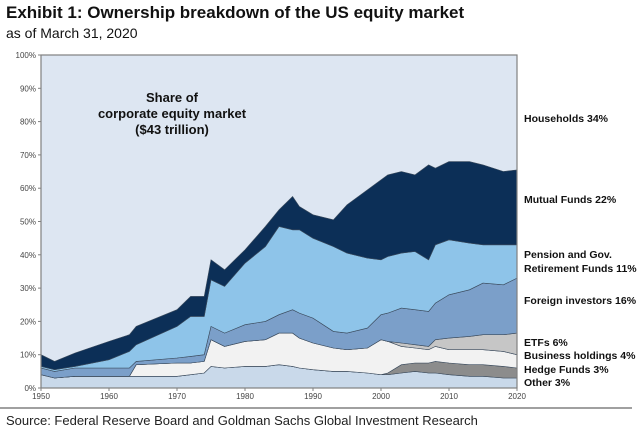  Describe the element at coordinates (566, 370) in the screenshot. I see `label-hedge-funds: Hedge Funds 3%` at that location.